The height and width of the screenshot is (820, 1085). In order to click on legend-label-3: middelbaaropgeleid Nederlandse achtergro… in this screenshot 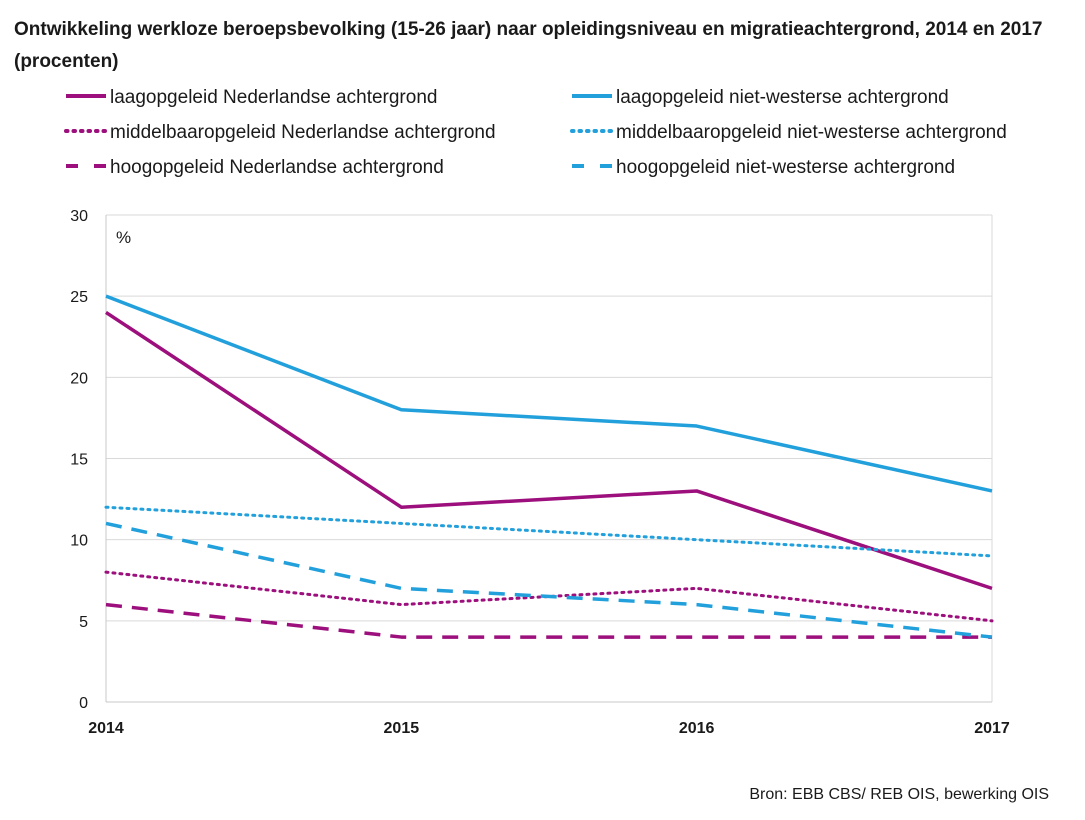, I will do `click(303, 132)`.